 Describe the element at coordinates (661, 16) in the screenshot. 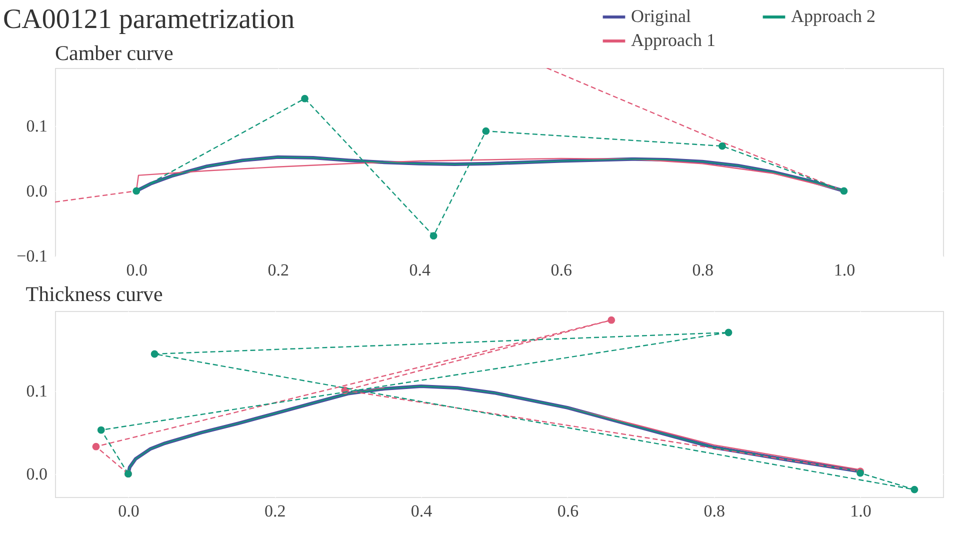

I see `legend-label: Original` at that location.